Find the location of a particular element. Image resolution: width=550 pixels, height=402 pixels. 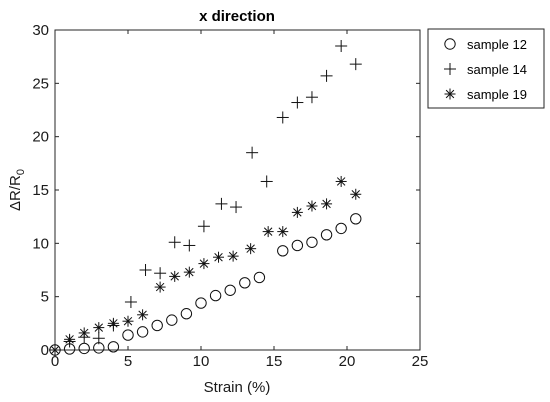

y-axis-label-main: ΔR/R is located at coordinates (15, 193).